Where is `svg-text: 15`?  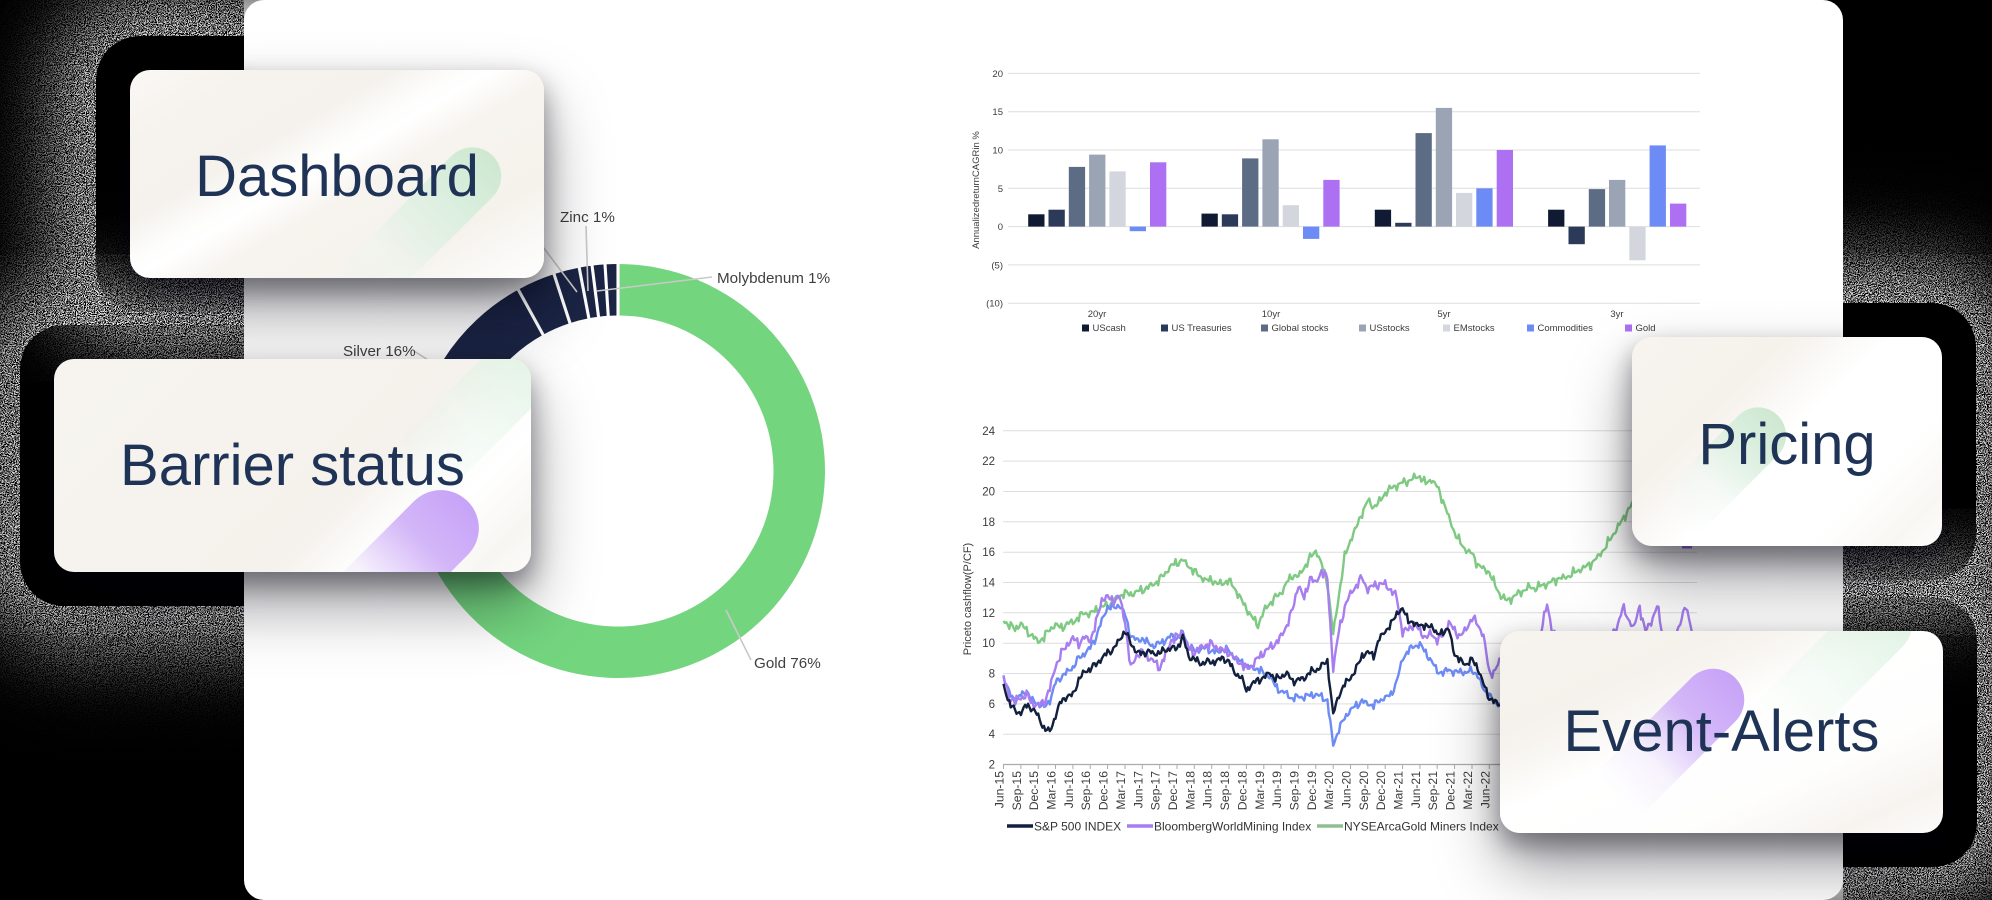 svg-text: 15 is located at coordinates (997, 112).